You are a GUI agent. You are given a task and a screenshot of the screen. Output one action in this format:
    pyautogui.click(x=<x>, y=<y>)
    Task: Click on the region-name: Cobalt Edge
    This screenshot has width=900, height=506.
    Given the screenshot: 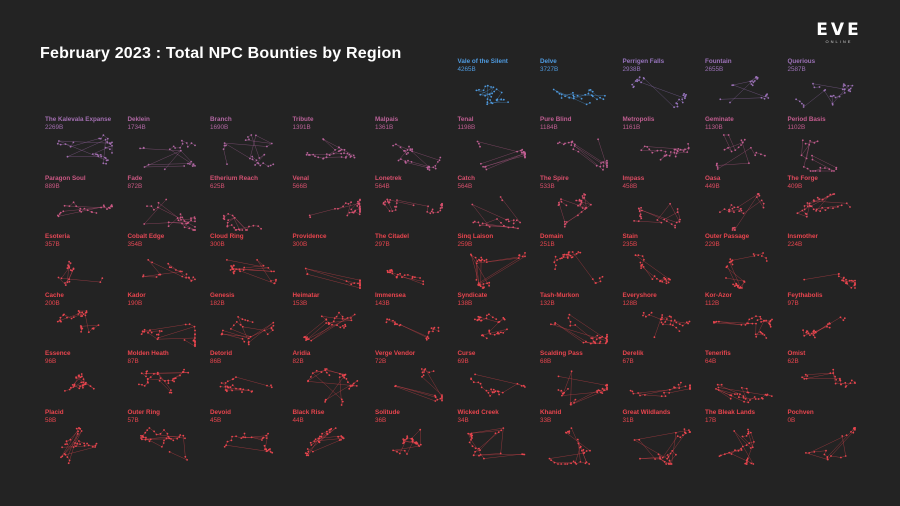 What is the action you would take?
    pyautogui.click(x=146, y=236)
    